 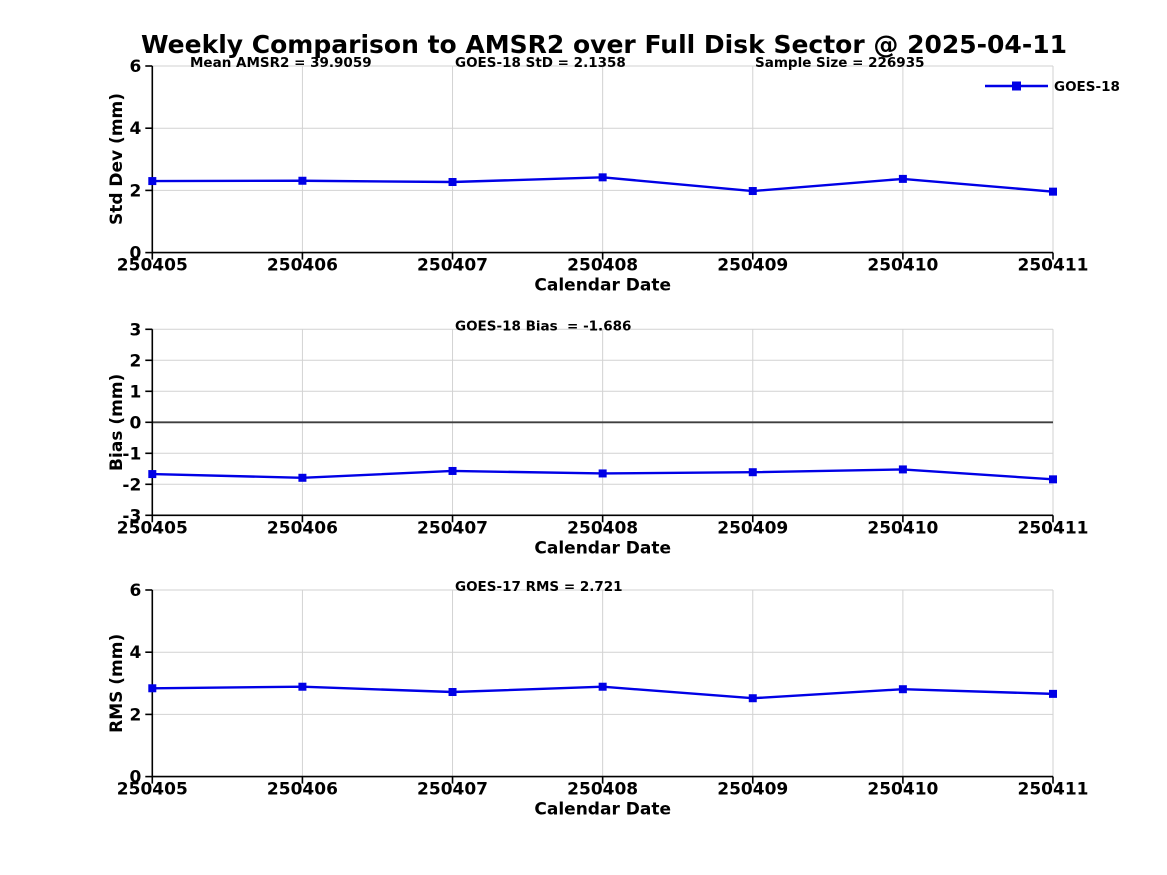 What do you see at coordinates (281, 63) in the screenshot?
I see `annotation-mean-amsr2: Mean AMSR2 = 39.9059` at bounding box center [281, 63].